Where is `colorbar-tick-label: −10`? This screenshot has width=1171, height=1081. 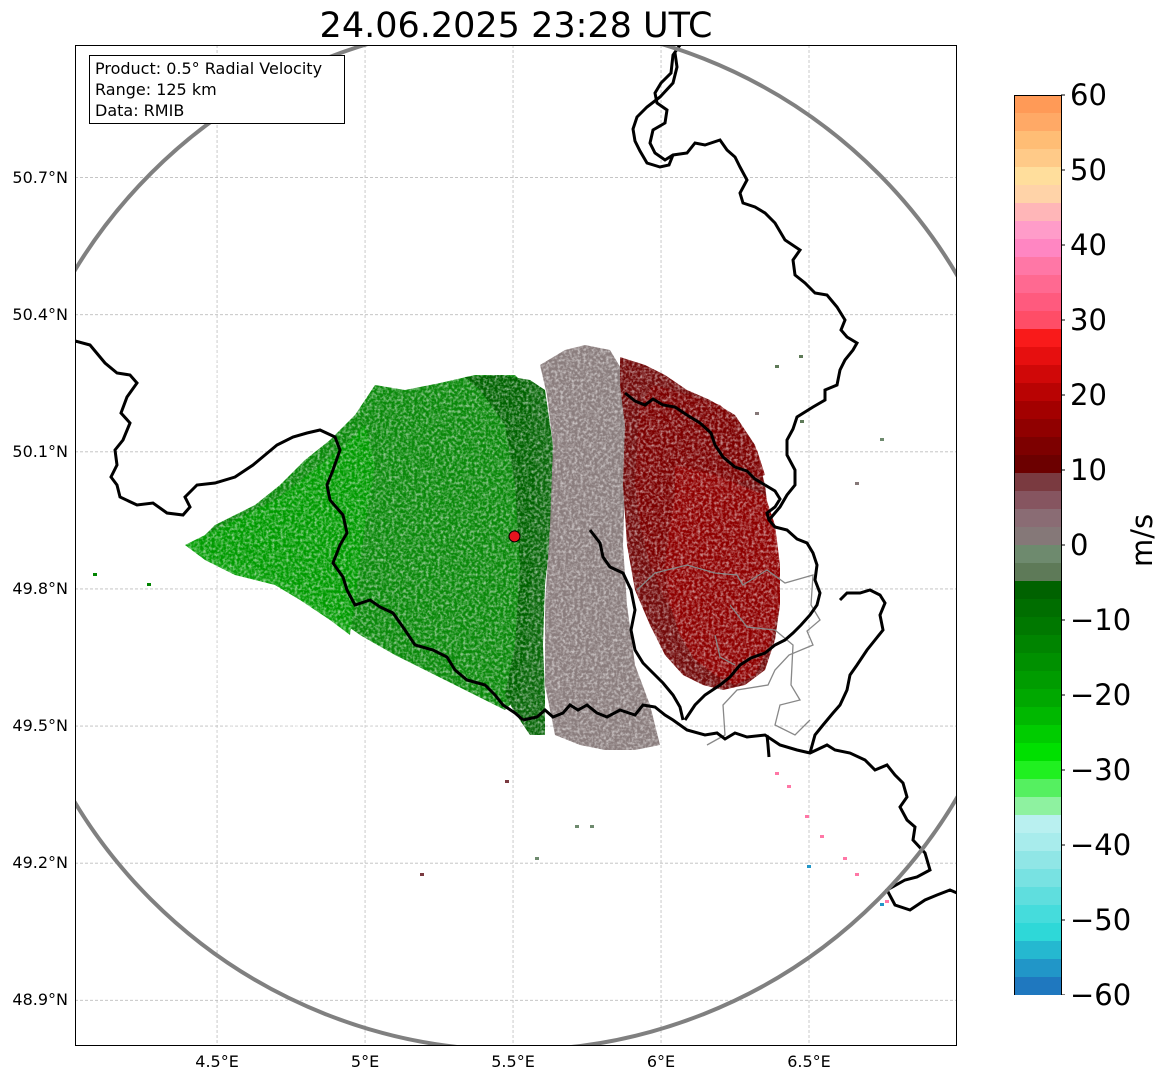 colorbar-tick-label: −10 is located at coordinates (1101, 620).